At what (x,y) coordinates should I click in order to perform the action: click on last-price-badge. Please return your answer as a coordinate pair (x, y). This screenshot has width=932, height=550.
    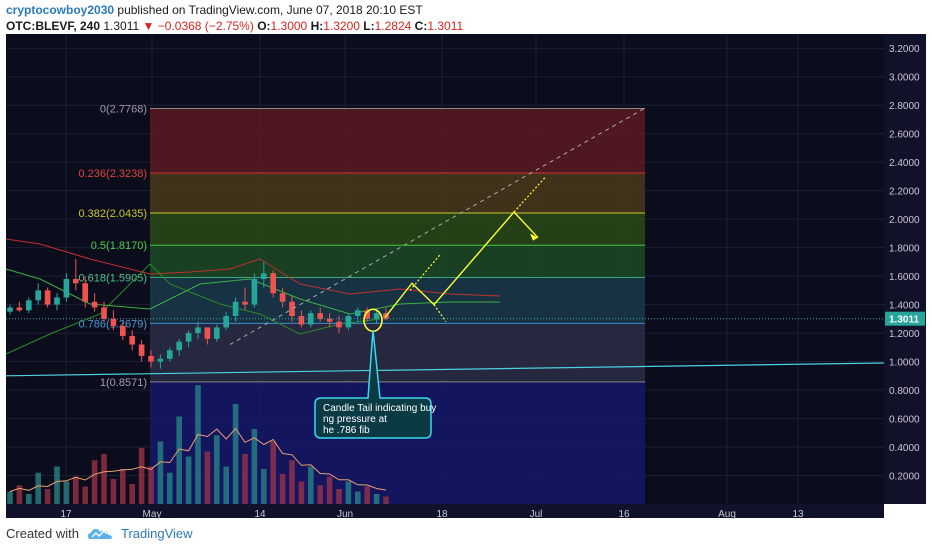
    Looking at the image, I should click on (905, 318).